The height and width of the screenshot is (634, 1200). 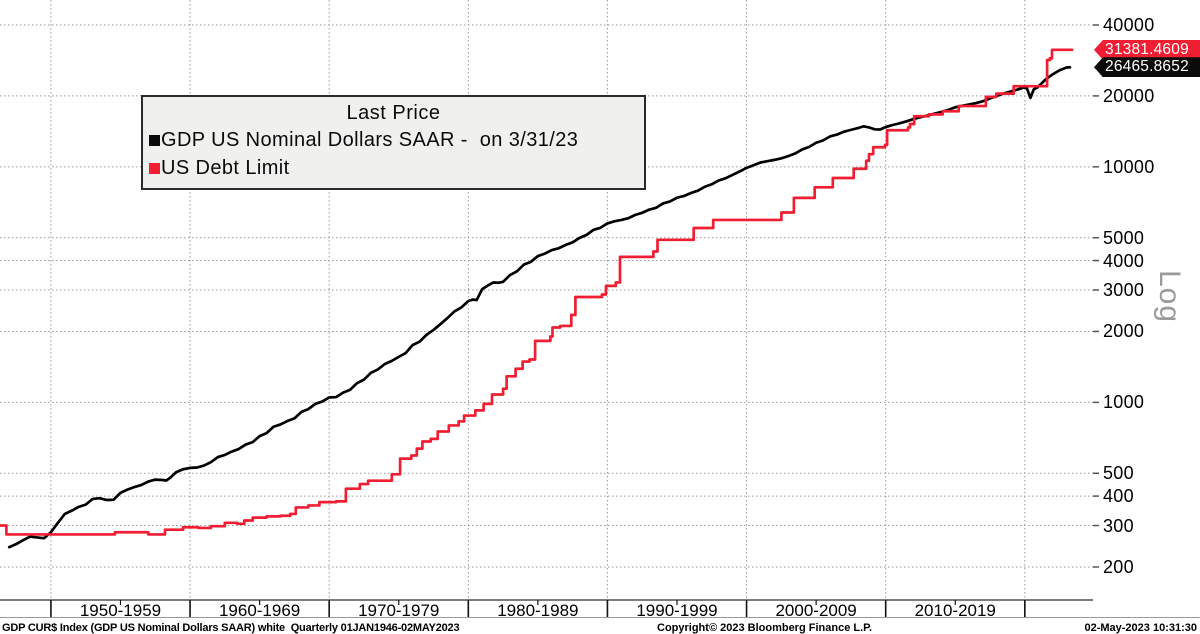 What do you see at coordinates (765, 628) in the screenshot?
I see `copyright-notice: Copyright© 2023 Bloomberg Finance L.P.` at bounding box center [765, 628].